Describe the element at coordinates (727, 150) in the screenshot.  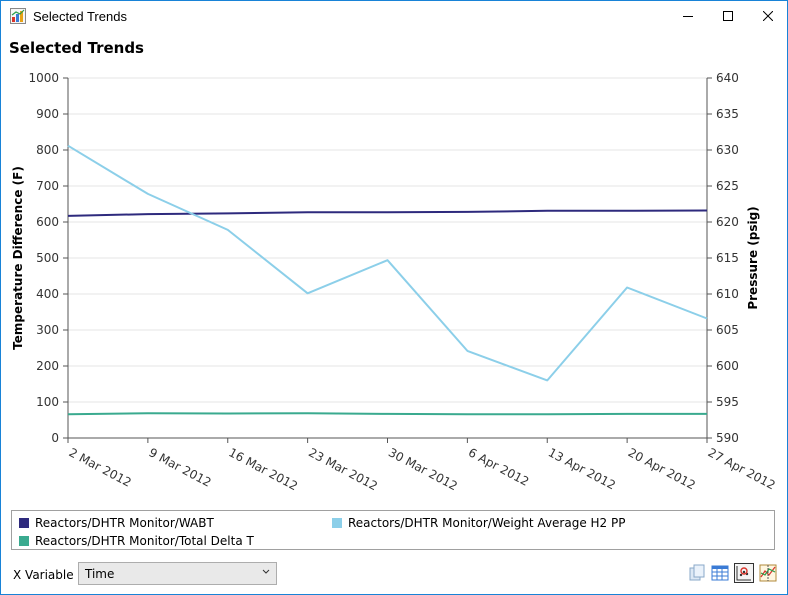
I see `y2-tick-label: 630` at that location.